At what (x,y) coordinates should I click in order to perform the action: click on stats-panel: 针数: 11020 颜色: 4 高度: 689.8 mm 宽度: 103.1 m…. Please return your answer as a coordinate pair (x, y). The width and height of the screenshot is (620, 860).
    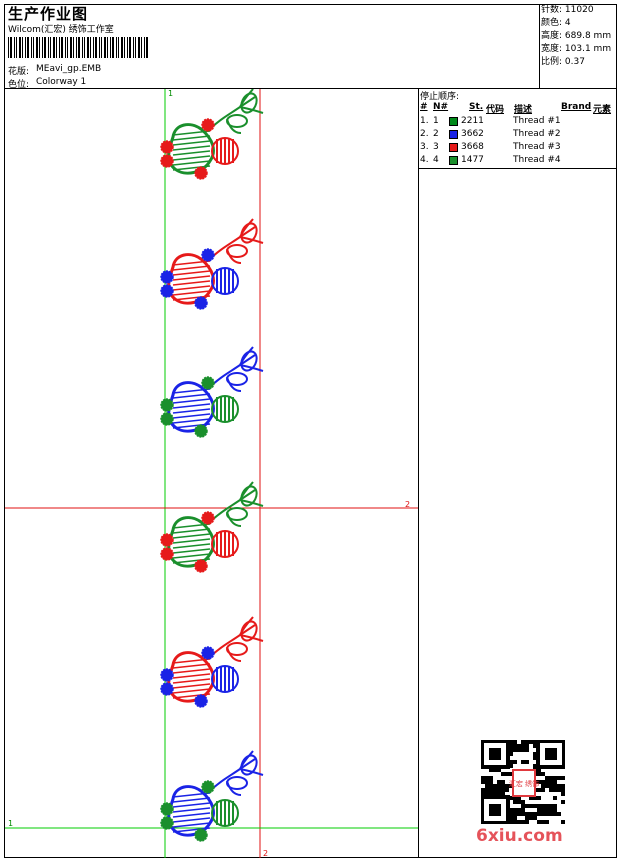
    Looking at the image, I should click on (576, 36).